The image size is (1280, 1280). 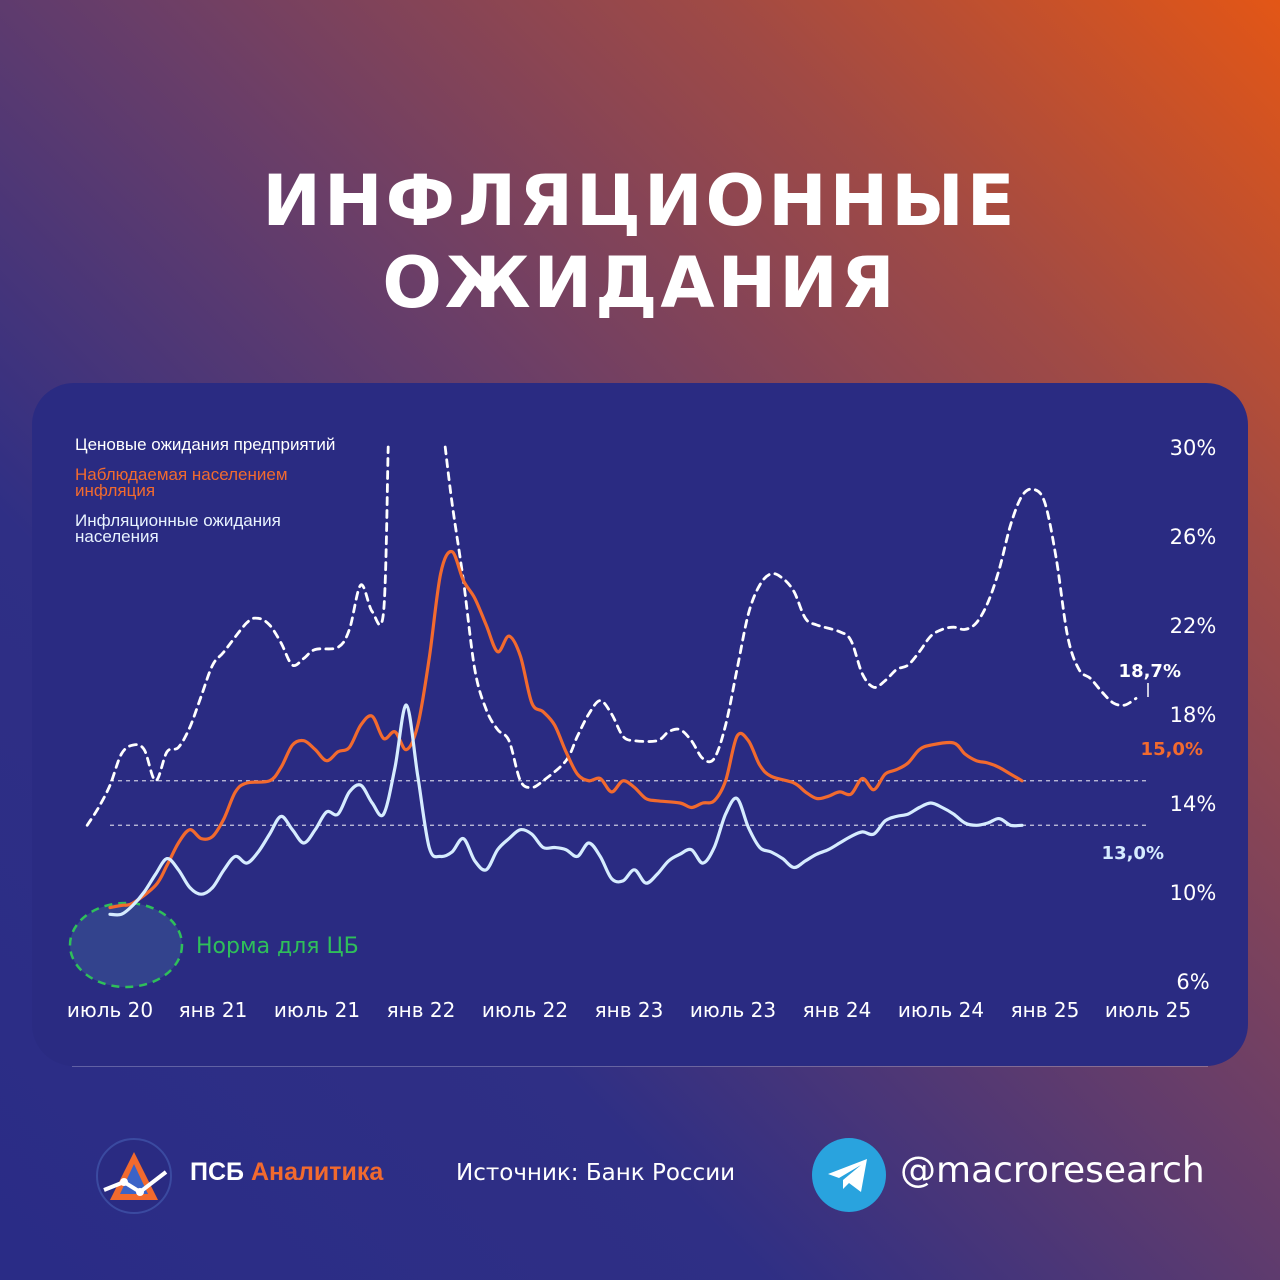 What do you see at coordinates (941, 1010) in the screenshot?
I see `x-tick-label-8: июль 24` at bounding box center [941, 1010].